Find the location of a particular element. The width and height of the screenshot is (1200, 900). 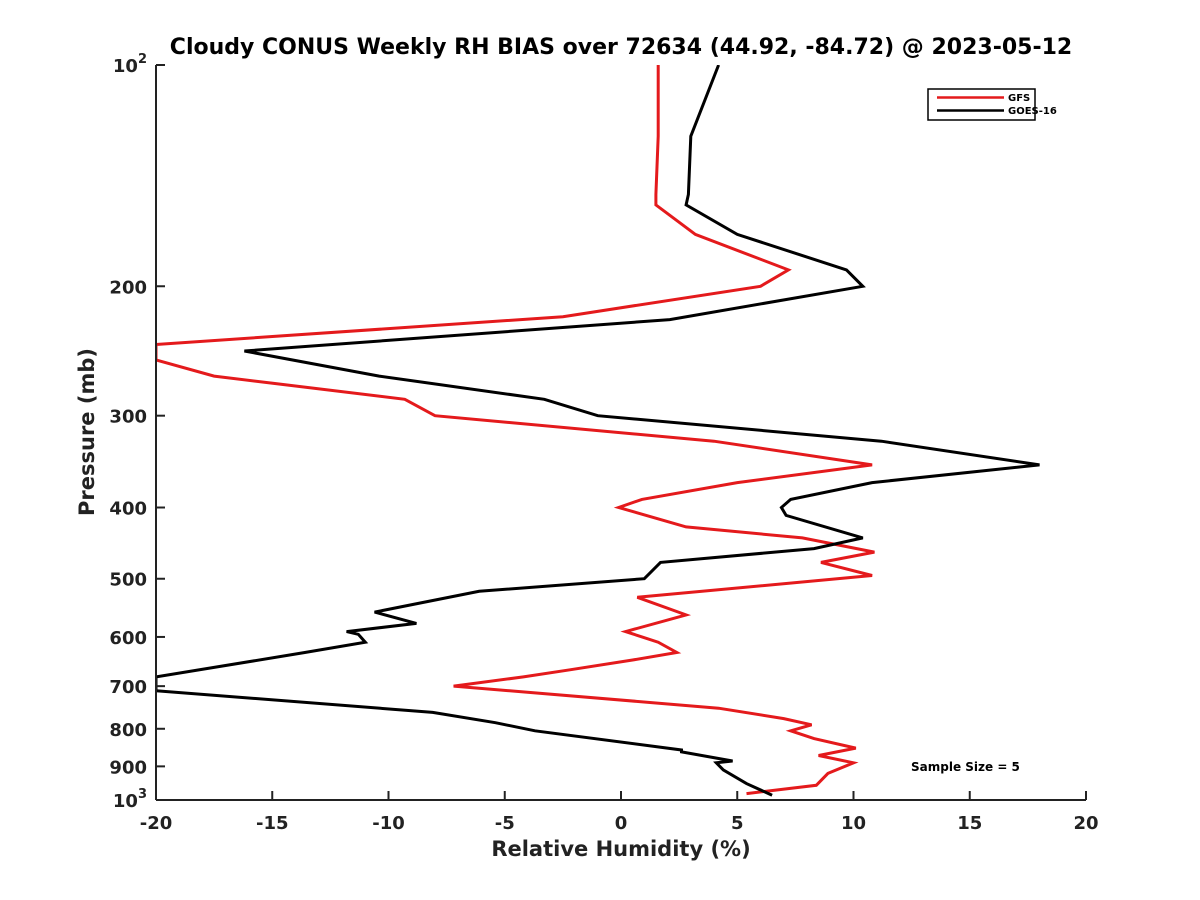

legend: GFS GOES-16 is located at coordinates (992, 104).